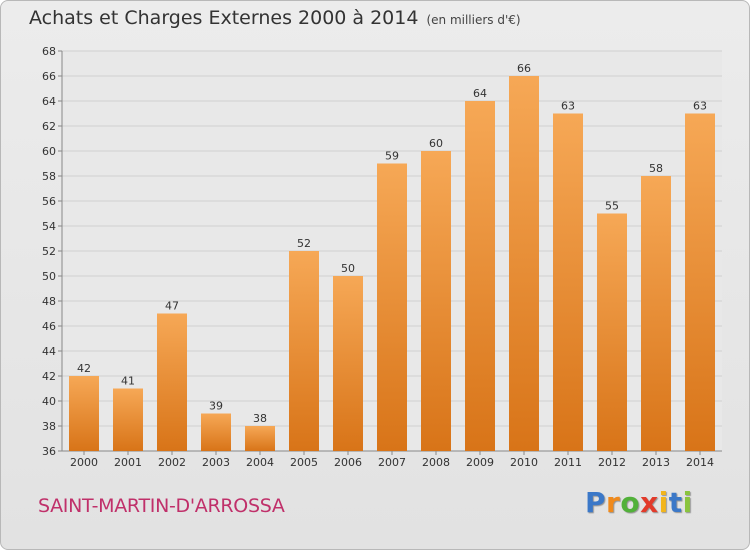 The image size is (750, 550). What do you see at coordinates (480, 93) in the screenshot?
I see `data-label: 64` at bounding box center [480, 93].